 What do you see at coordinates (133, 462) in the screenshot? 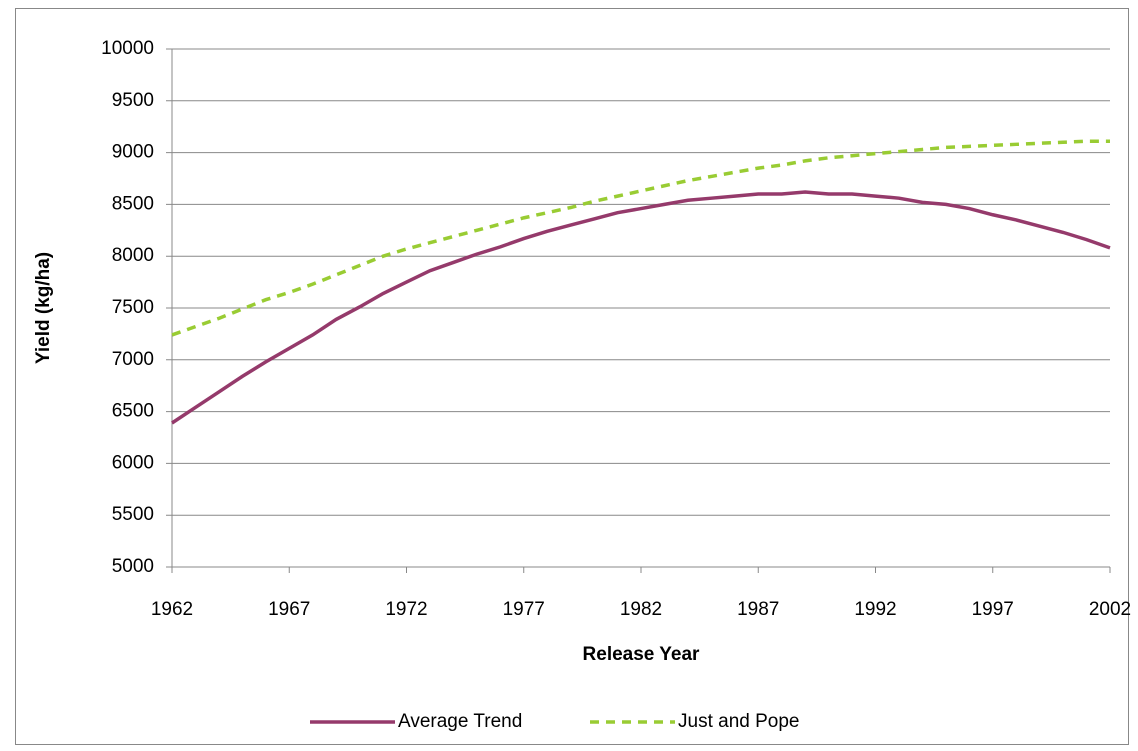
I see `y-tick-label: 6000` at bounding box center [133, 462].